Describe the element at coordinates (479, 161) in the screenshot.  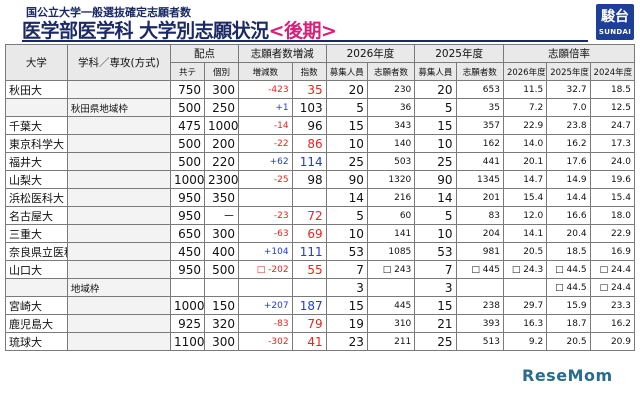
I see `applicants-2025-cell: 441` at that location.